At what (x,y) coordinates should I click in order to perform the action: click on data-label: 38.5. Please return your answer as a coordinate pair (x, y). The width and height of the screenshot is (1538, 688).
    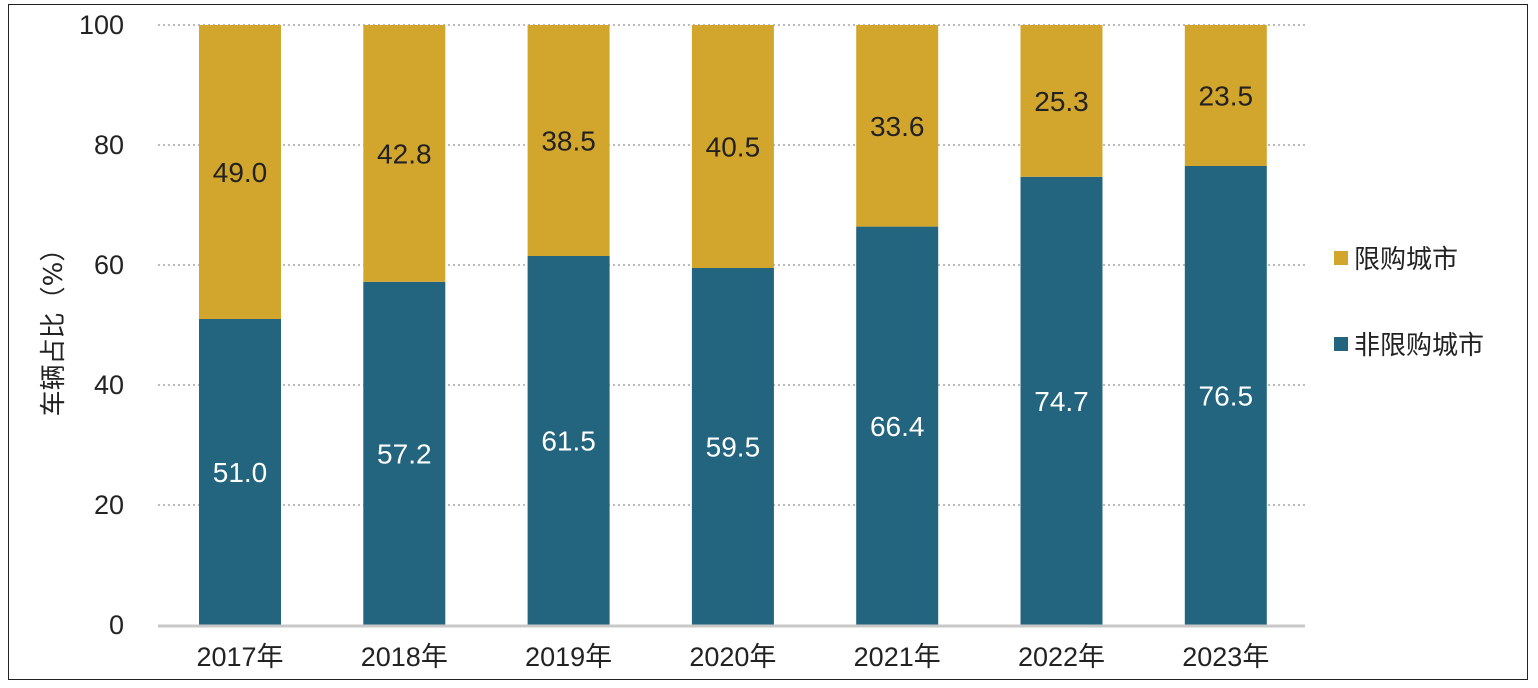
    Looking at the image, I should click on (568, 141).